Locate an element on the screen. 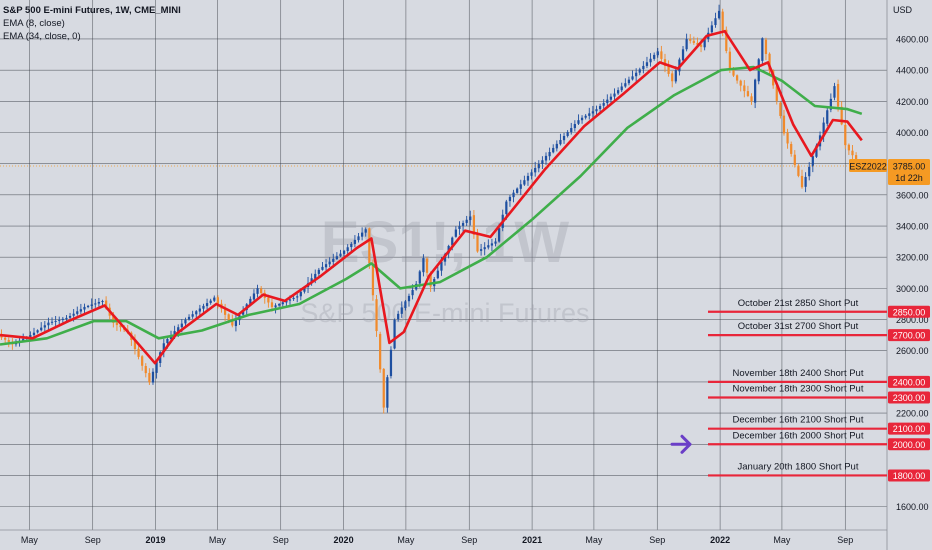  symbol-tag-text: ESZ2022 is located at coordinates (868, 167).